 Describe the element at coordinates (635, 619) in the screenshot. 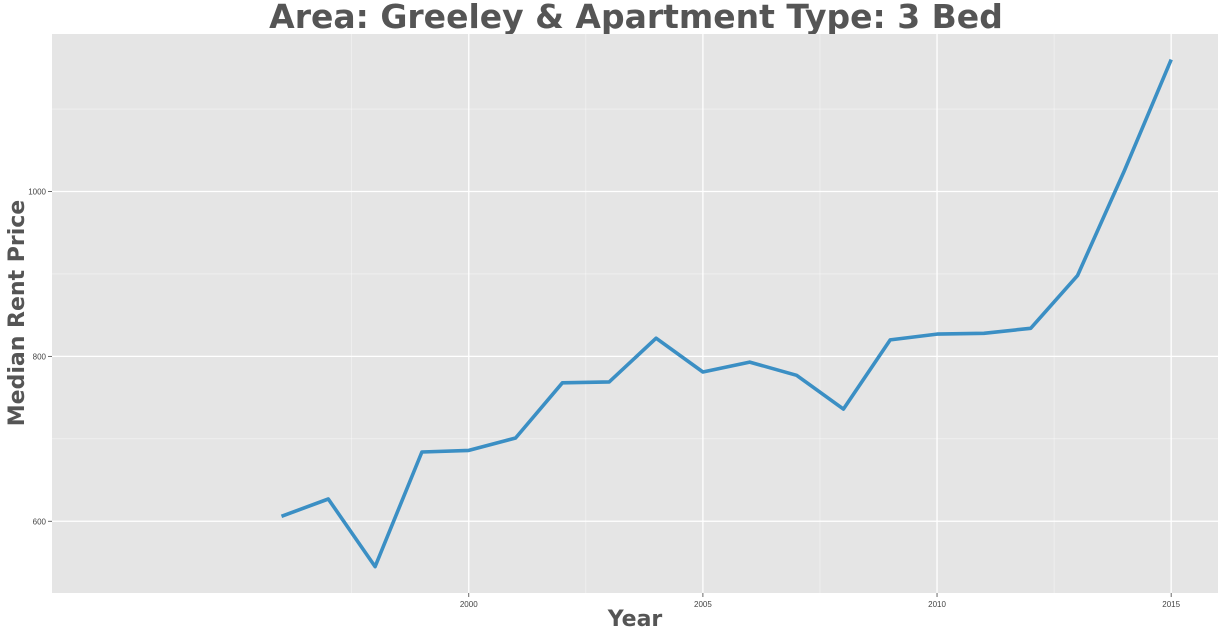

I see `x-axis-label: Year` at that location.